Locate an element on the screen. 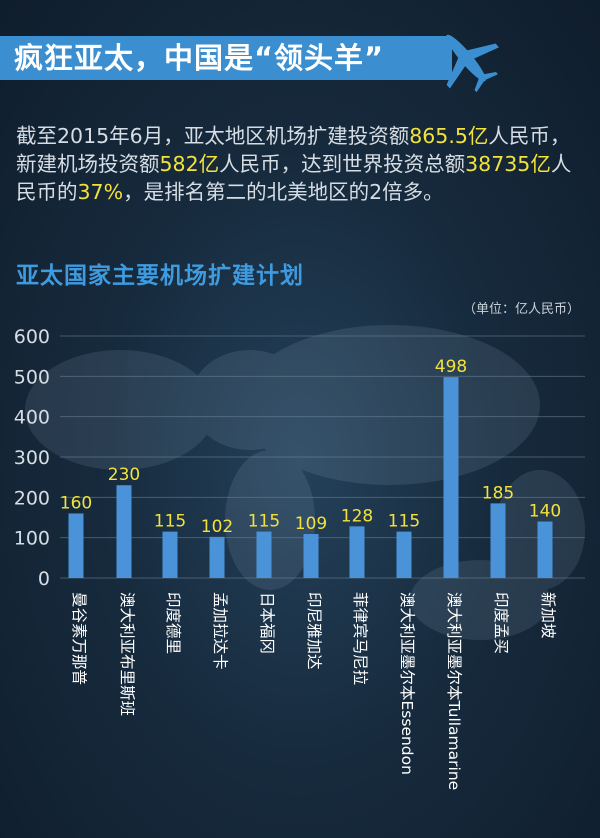 This screenshot has height=838, width=600. intro-value-world-total: 38735亿 is located at coordinates (508, 164).